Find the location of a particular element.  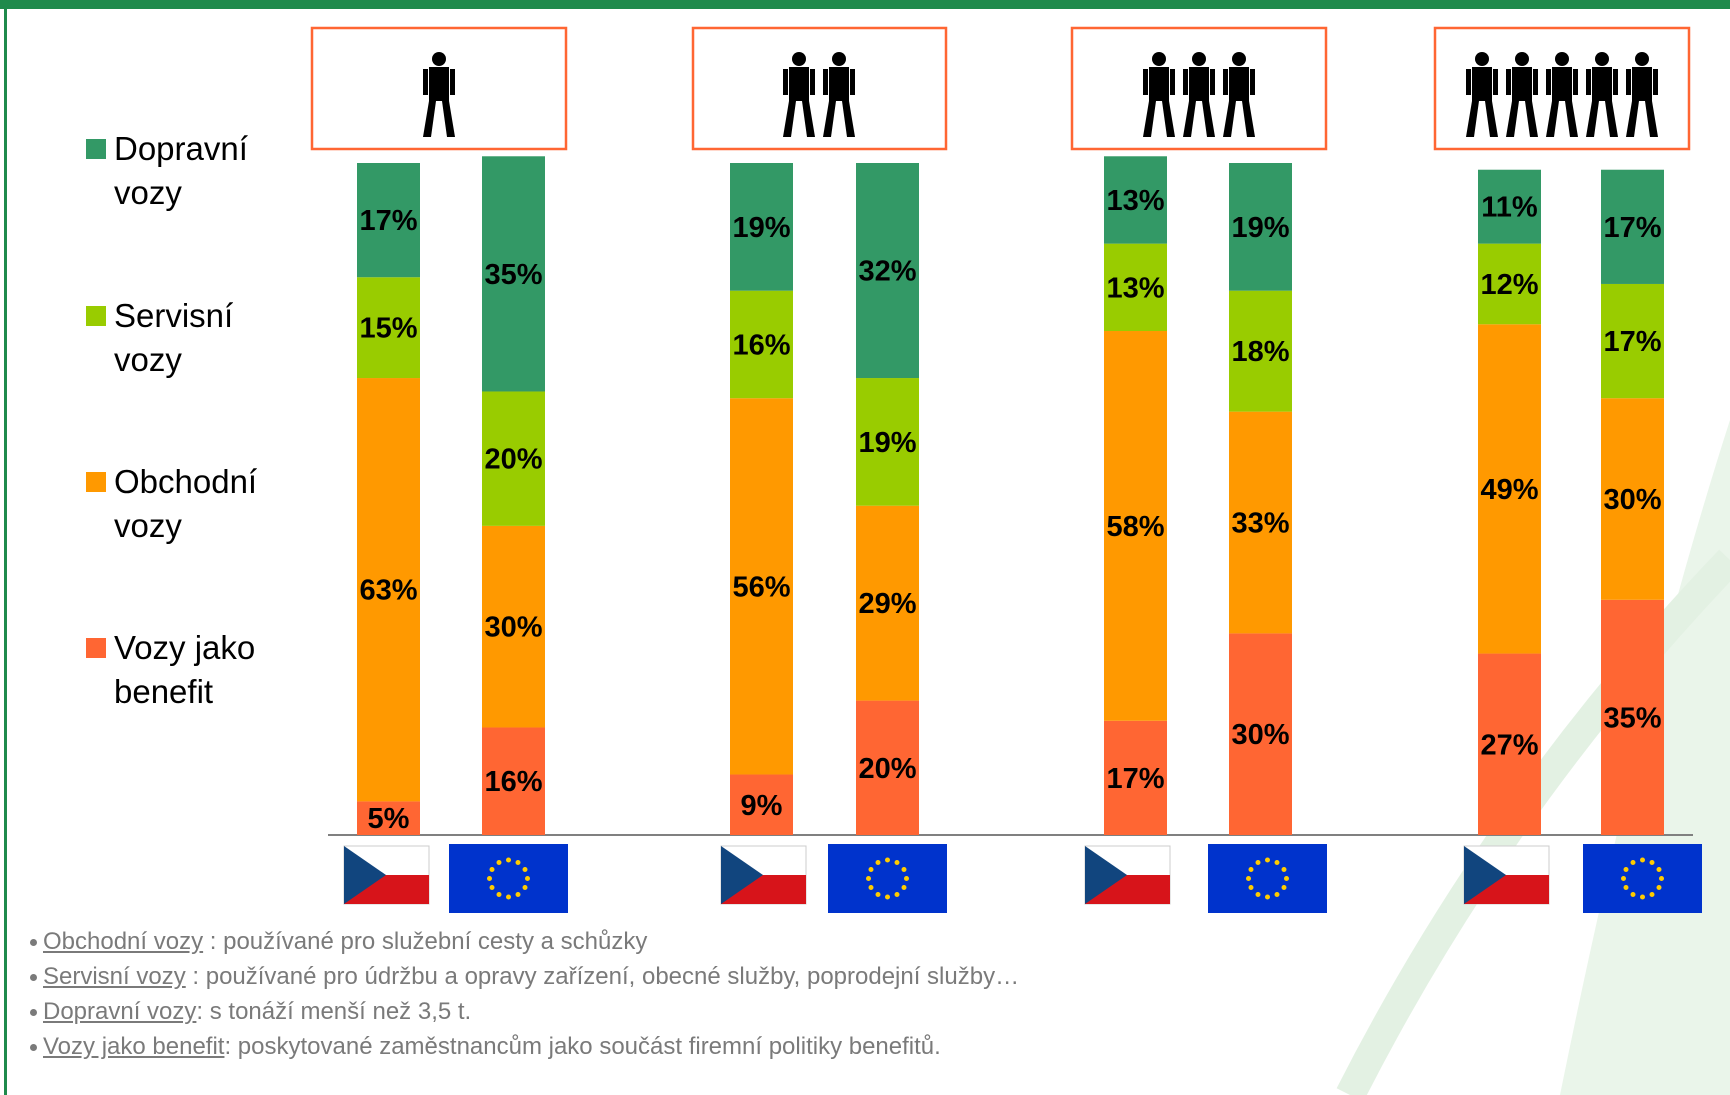

value-label: 63% is located at coordinates (388, 591).